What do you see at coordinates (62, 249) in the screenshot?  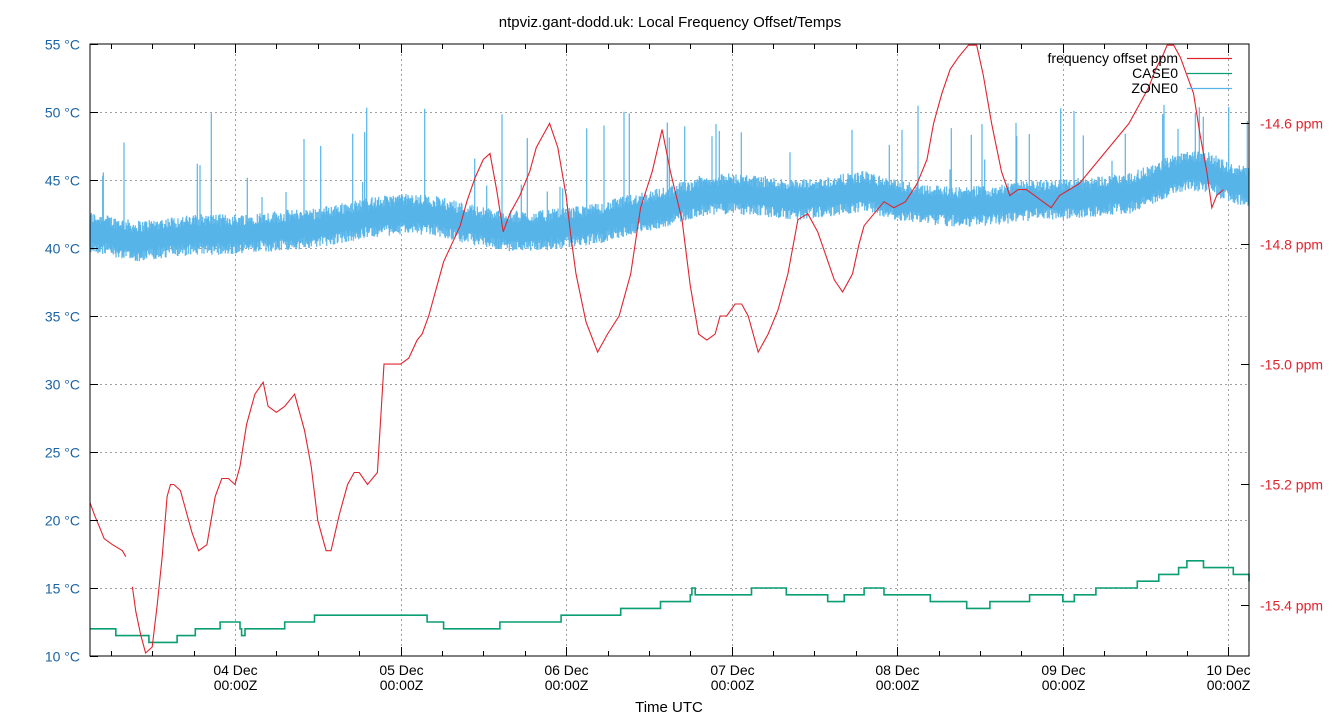 I see `y-left-tick-label: 40 °C` at bounding box center [62, 249].